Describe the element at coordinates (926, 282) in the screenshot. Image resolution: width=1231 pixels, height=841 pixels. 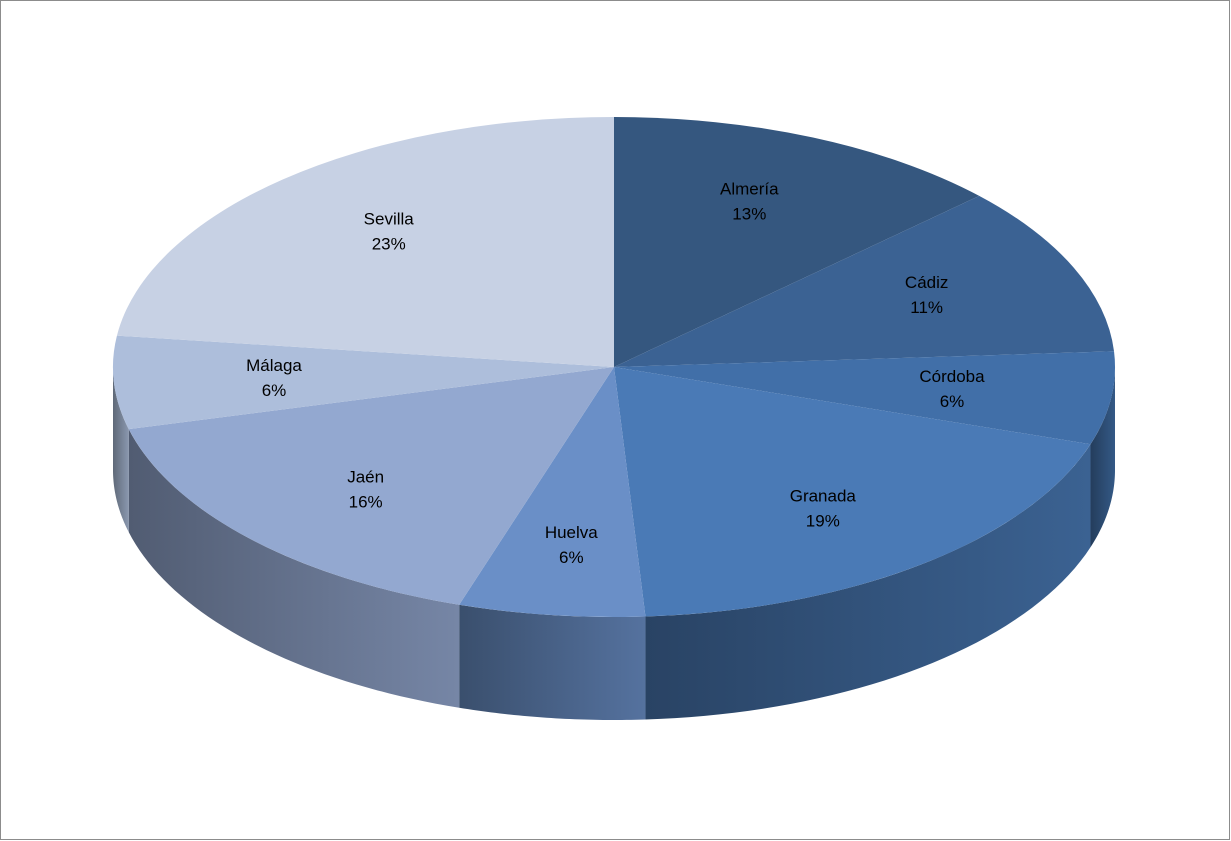
I see `slice-label: Cádiz` at that location.